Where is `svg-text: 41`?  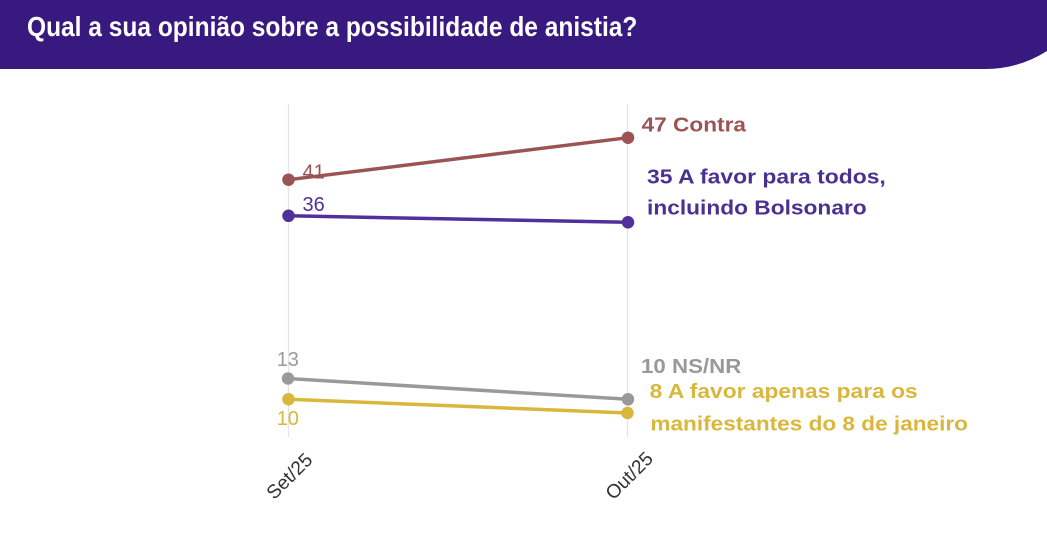
svg-text: 41 is located at coordinates (314, 172).